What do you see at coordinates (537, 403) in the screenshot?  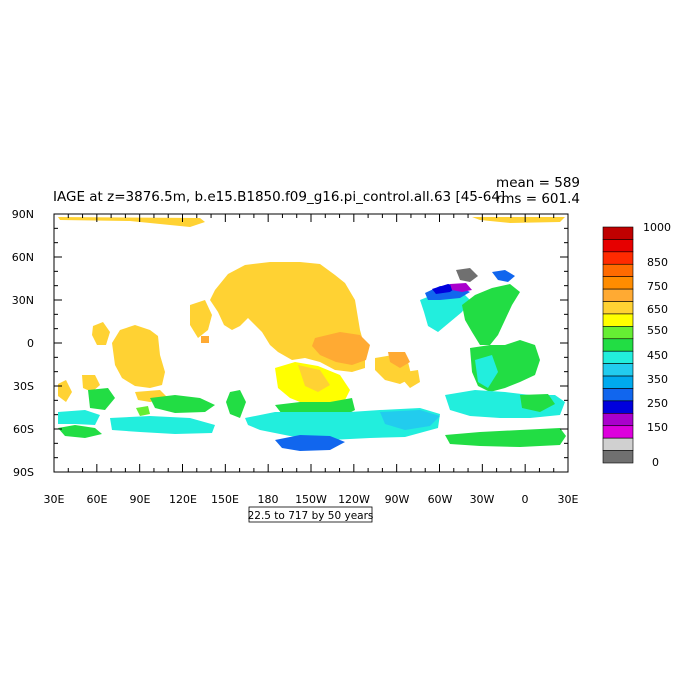 I see `atlantic-green-south` at bounding box center [537, 403].